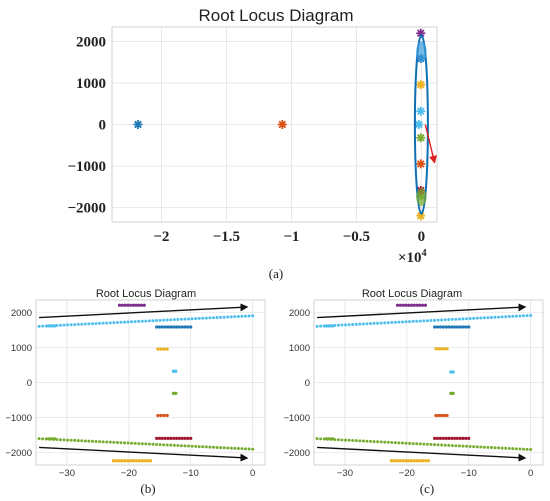 Image resolution: width=550 pixels, height=501 pixels. Describe the element at coordinates (421, 124) in the screenshot. I see `panel-a-highlight-ellipse` at that location.